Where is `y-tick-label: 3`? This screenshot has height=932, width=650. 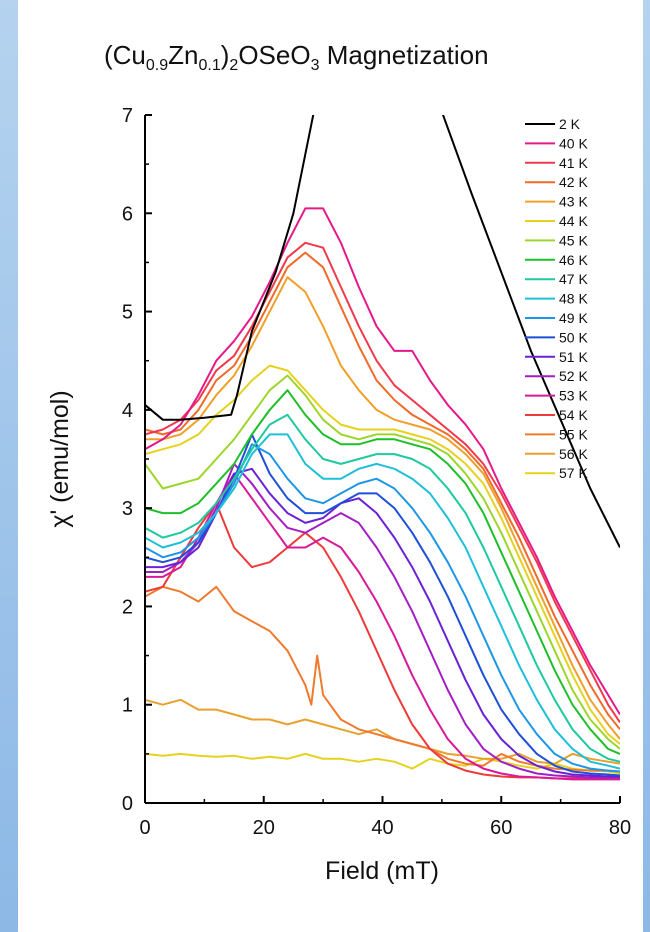 y-tick-label: 3 is located at coordinates (127, 509).